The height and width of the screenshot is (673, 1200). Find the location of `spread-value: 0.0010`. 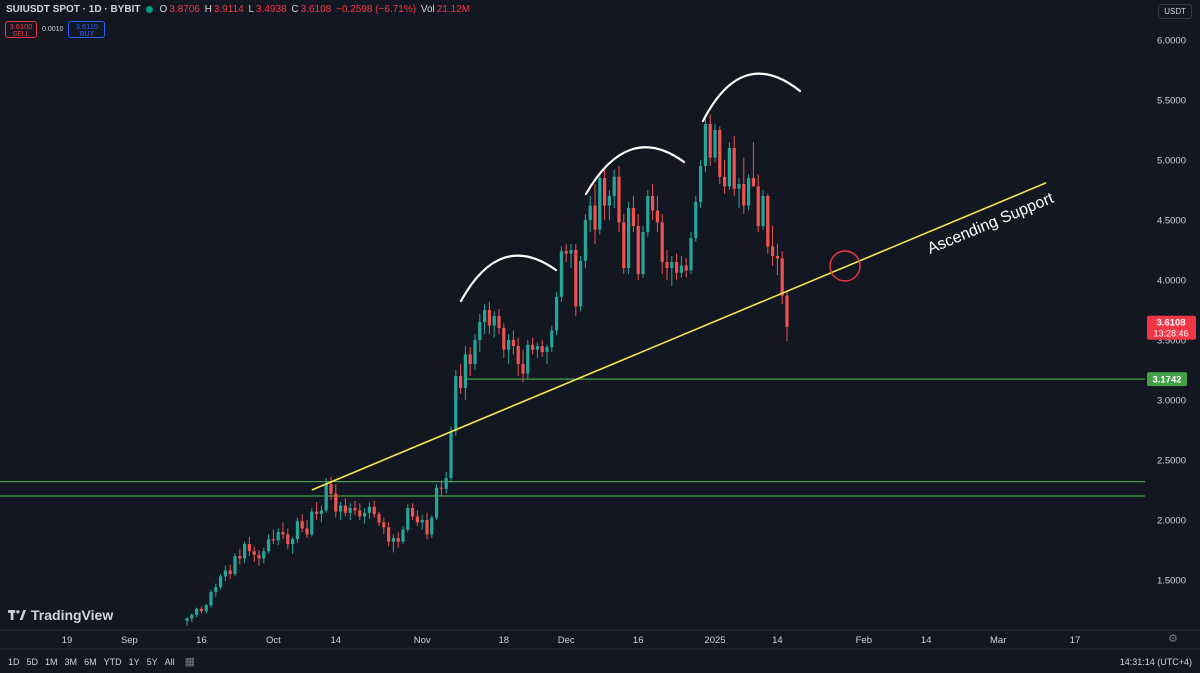

spread-value: 0.0010 is located at coordinates (53, 29).